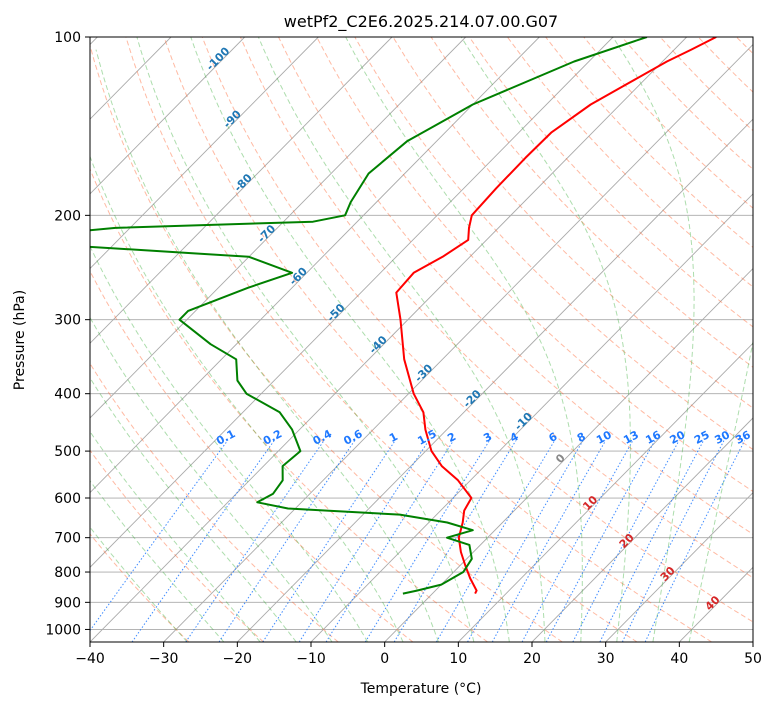 The height and width of the screenshot is (708, 775). I want to click on mixing-ratio-label: 25, so click(702, 437).